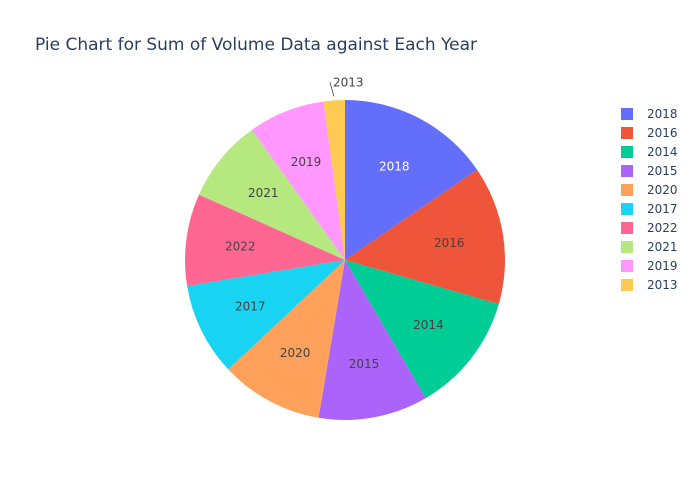 This screenshot has width=700, height=500. What do you see at coordinates (662, 266) in the screenshot?
I see `legend-label-2019: 2019` at bounding box center [662, 266].